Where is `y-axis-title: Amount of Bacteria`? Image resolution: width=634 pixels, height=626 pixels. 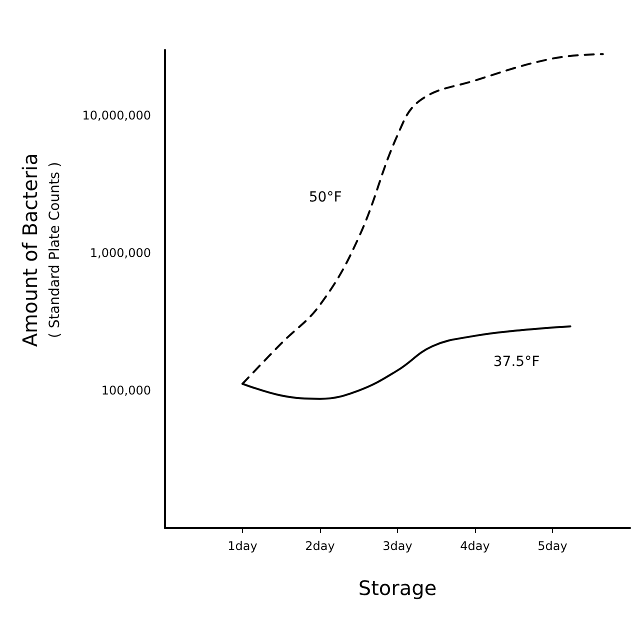 y-axis-title: Amount of Bacteria is located at coordinates (30, 250).